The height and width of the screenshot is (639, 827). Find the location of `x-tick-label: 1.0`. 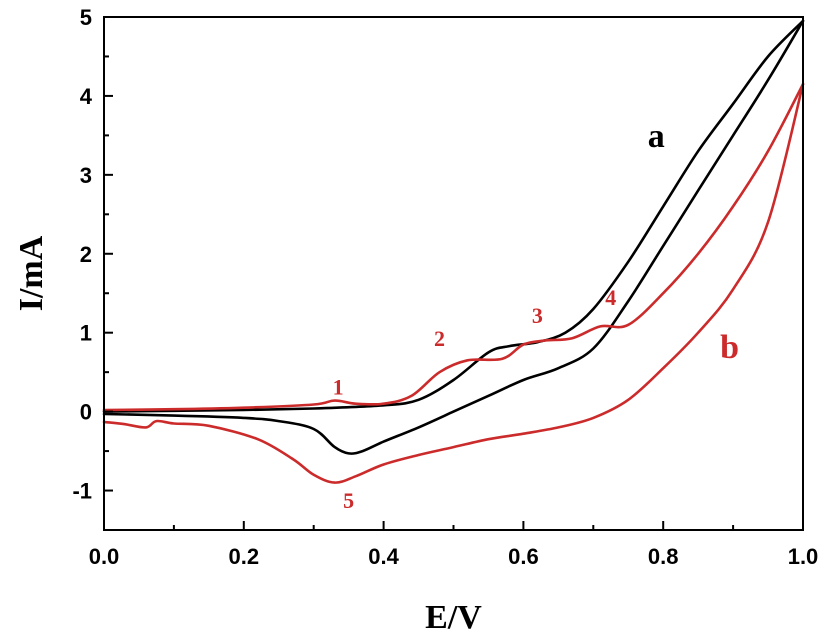

x-tick-label: 1.0 is located at coordinates (803, 556).